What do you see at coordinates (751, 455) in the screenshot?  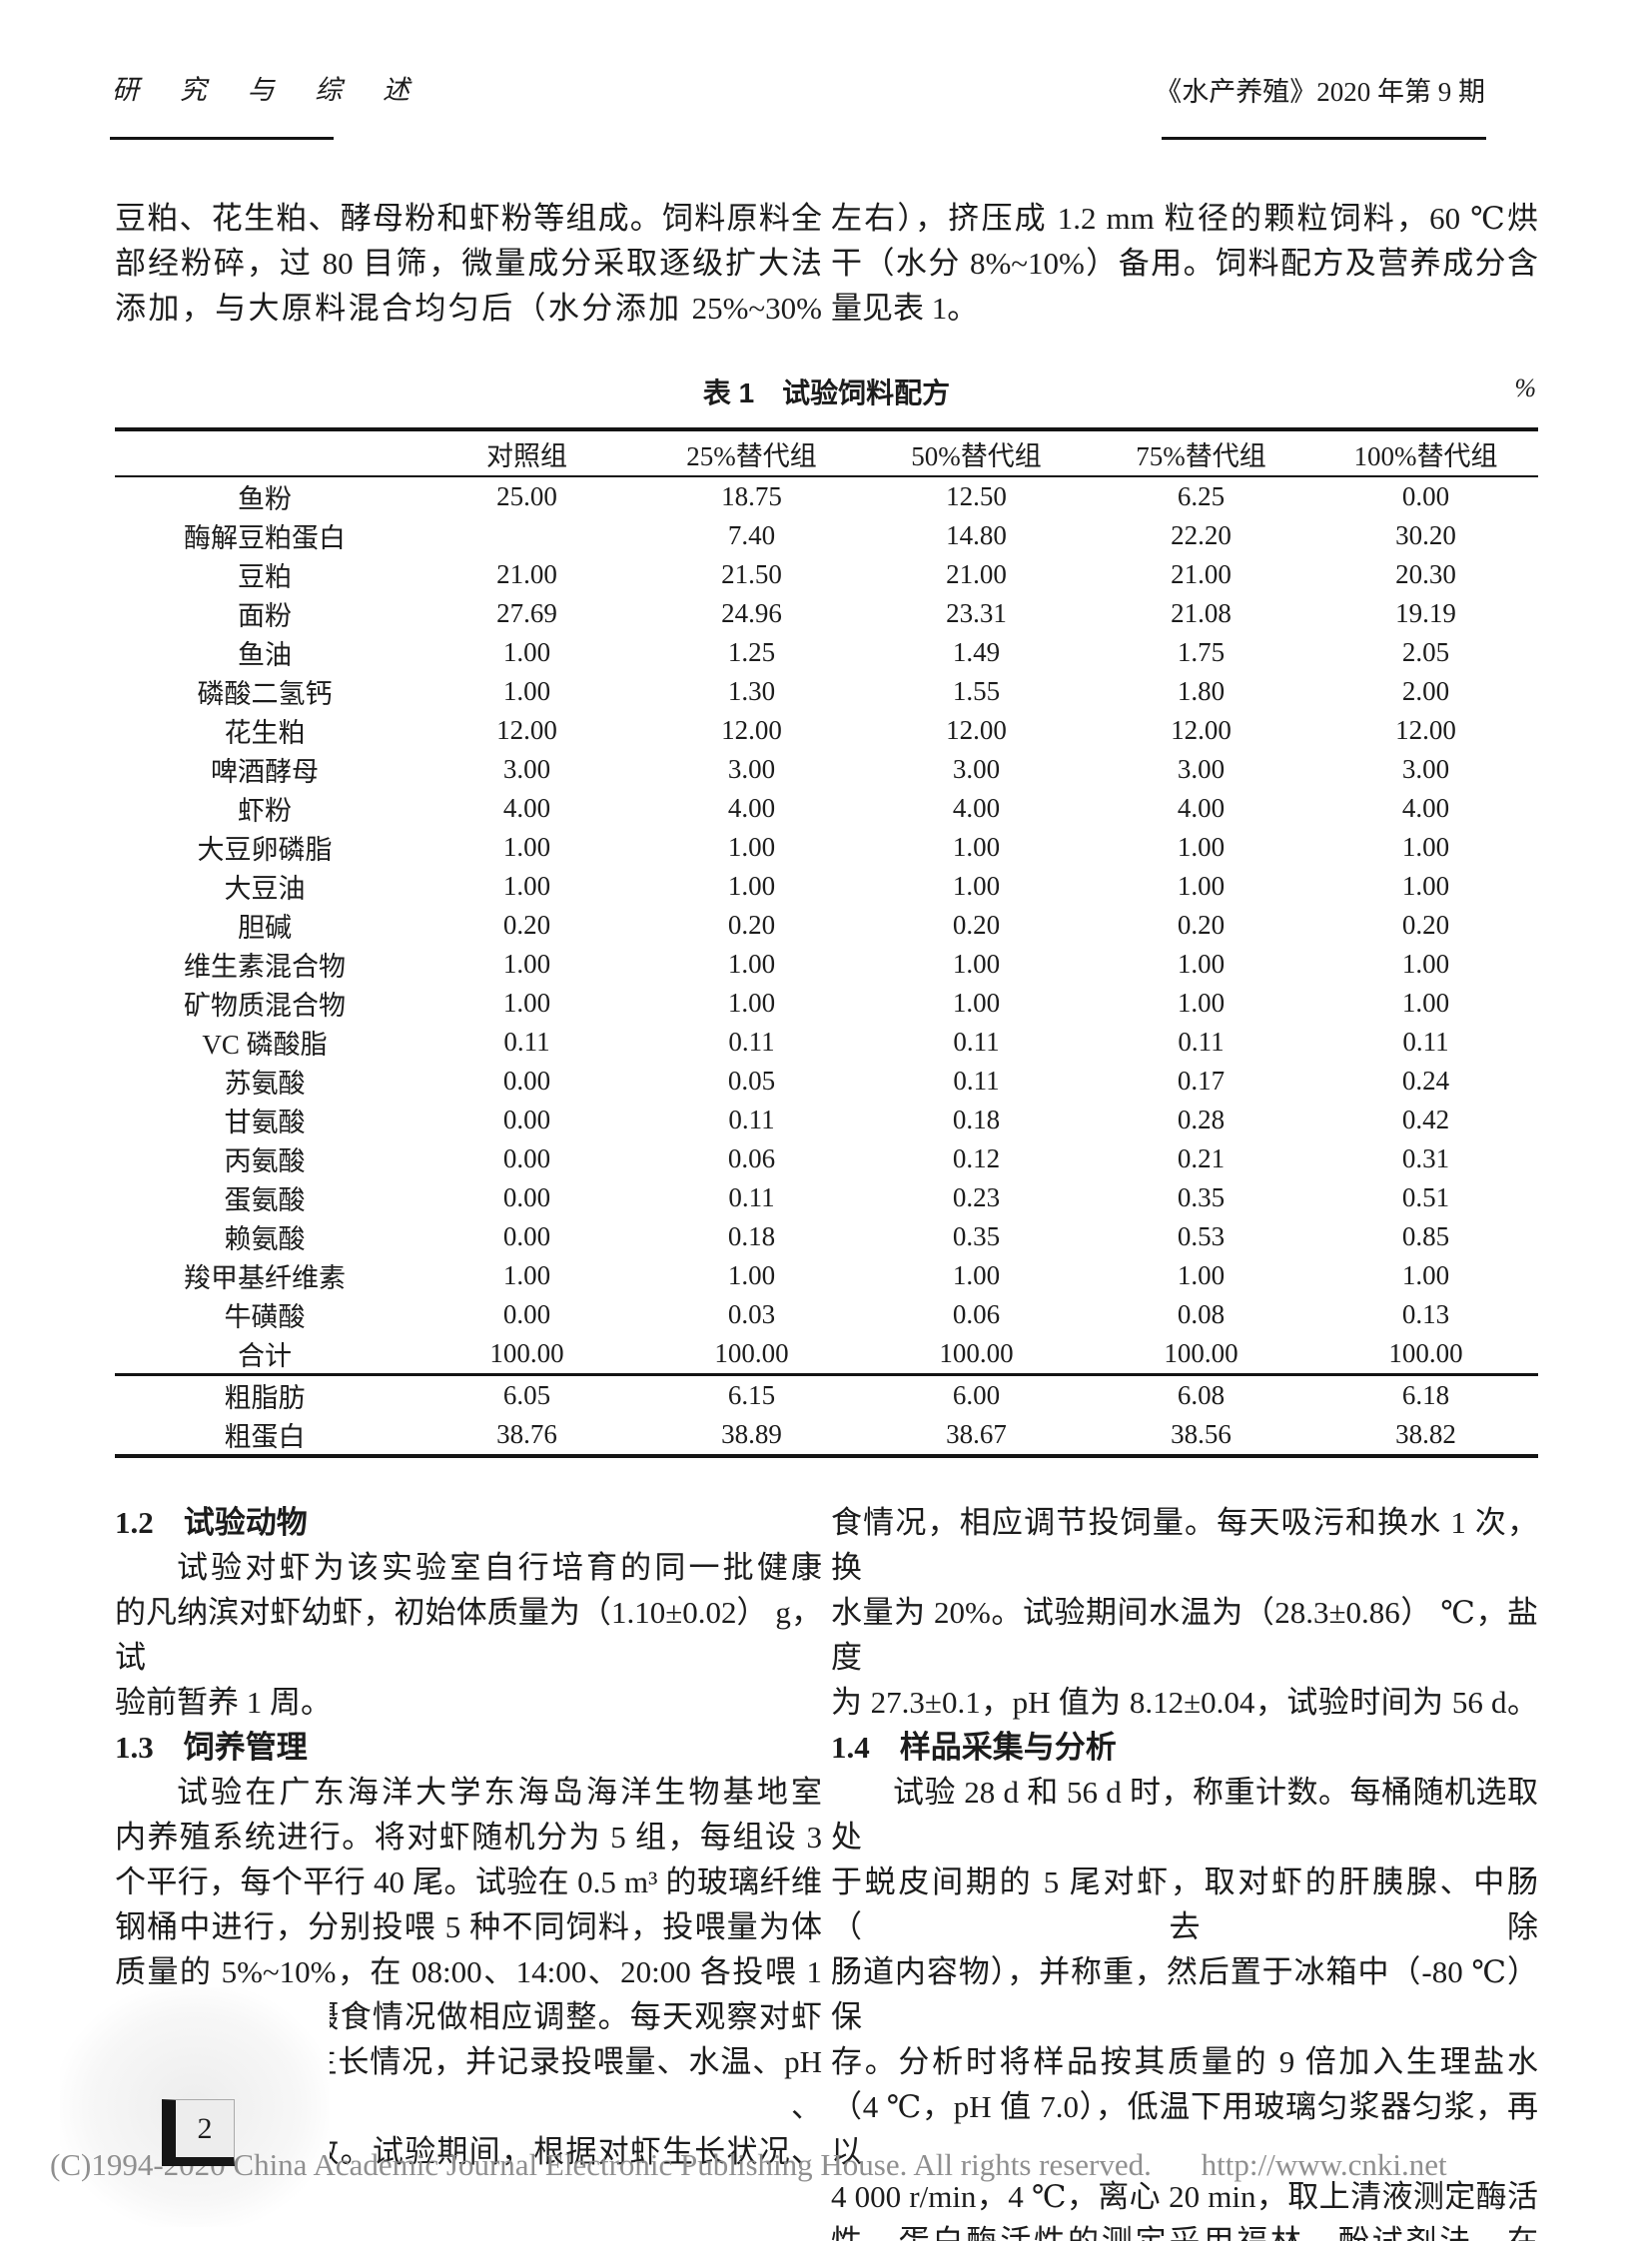 I see `table-column-header: 25%替代组` at bounding box center [751, 455].